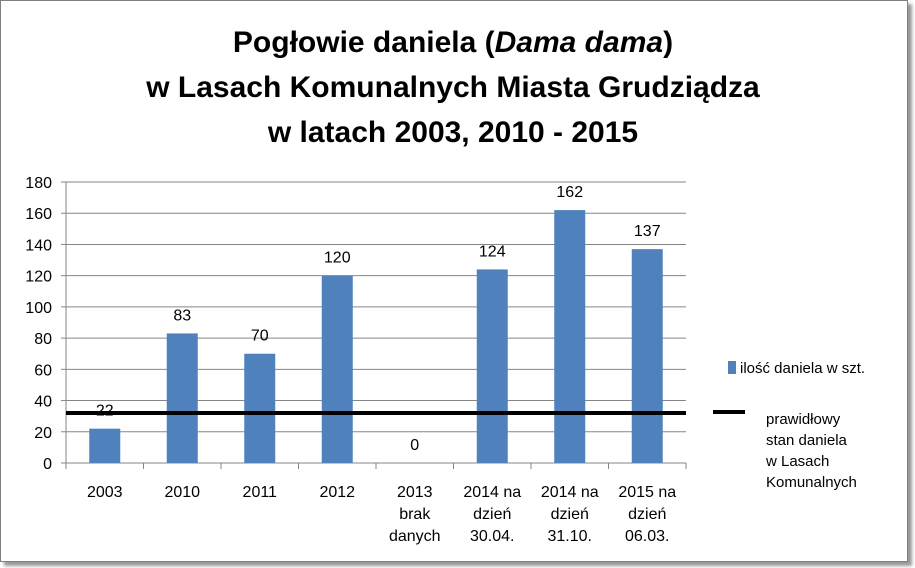 The height and width of the screenshot is (568, 915). Describe the element at coordinates (807, 440) in the screenshot. I see `legend-label-reference-1: stan daniela` at that location.